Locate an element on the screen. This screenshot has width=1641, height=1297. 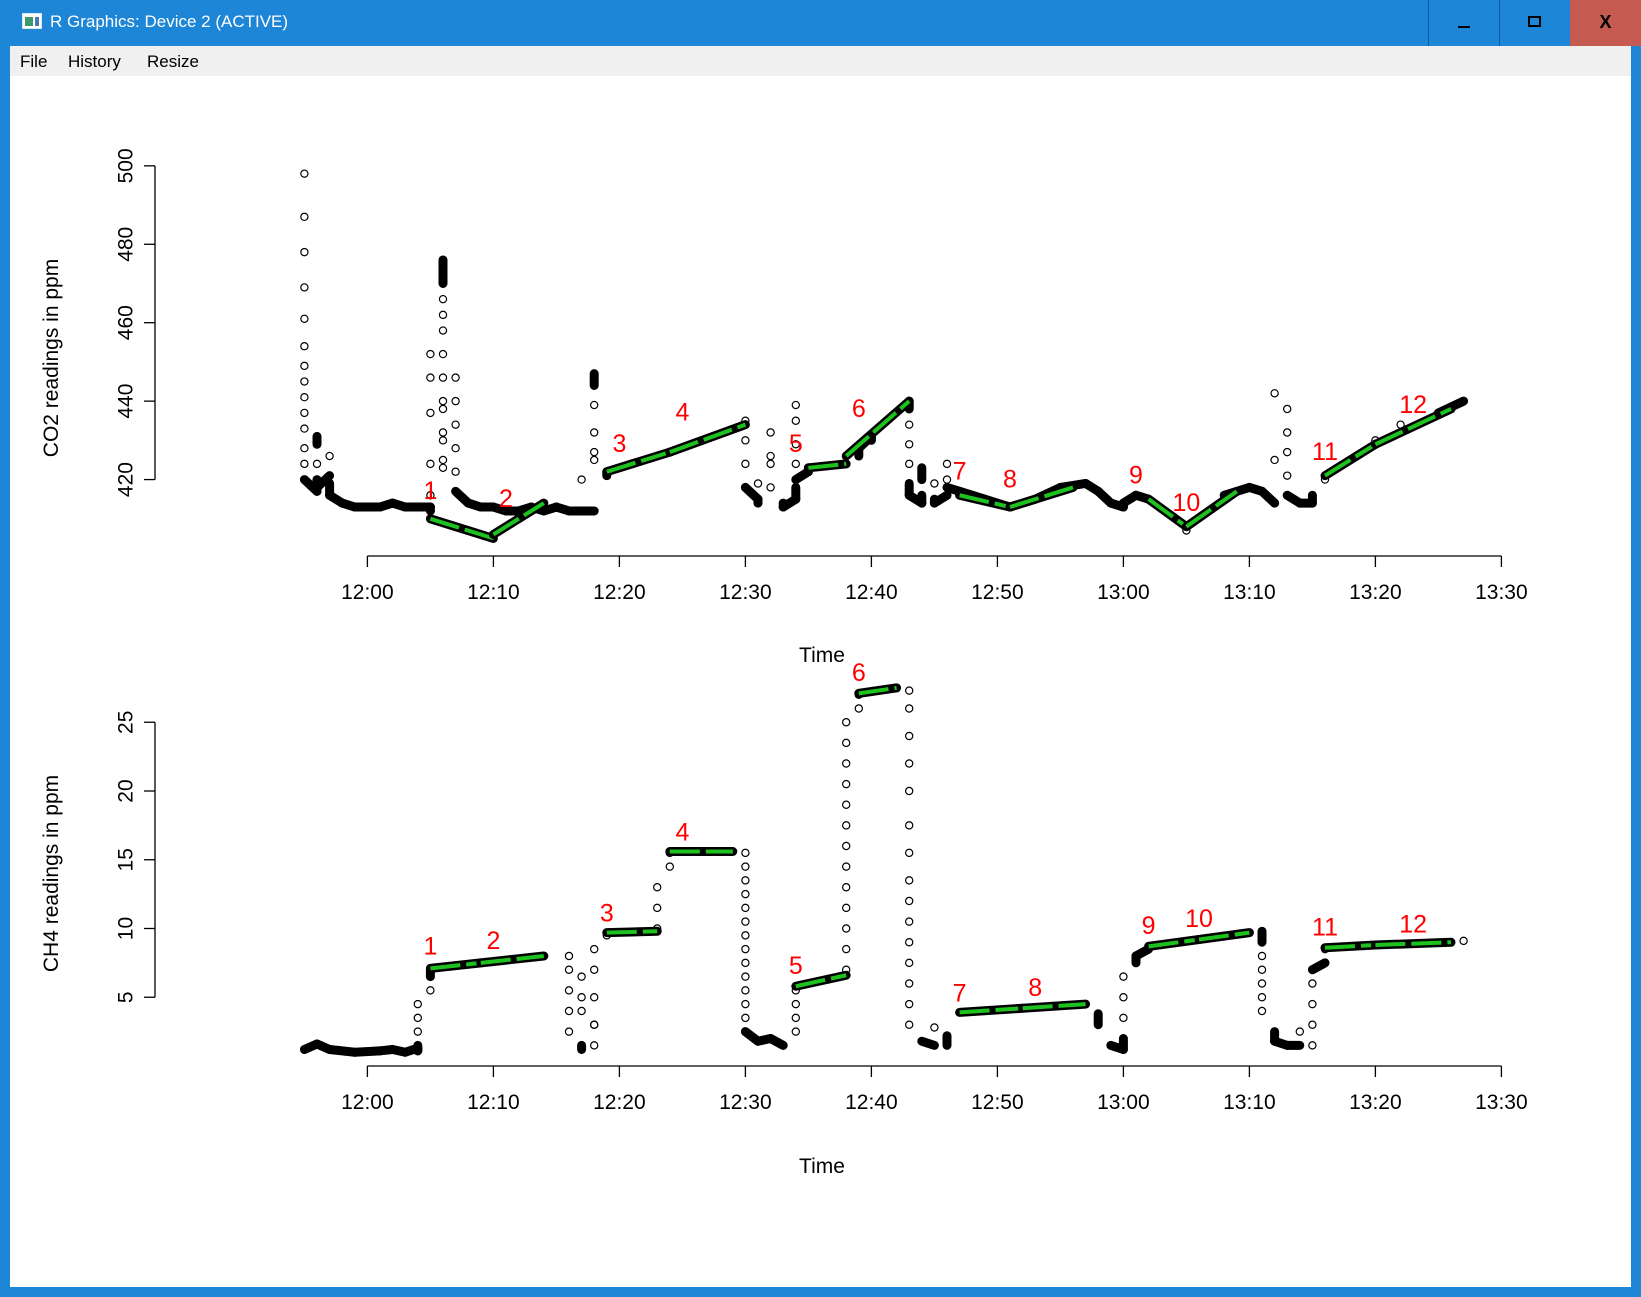
segment-label-11: 11 is located at coordinates (1325, 927).